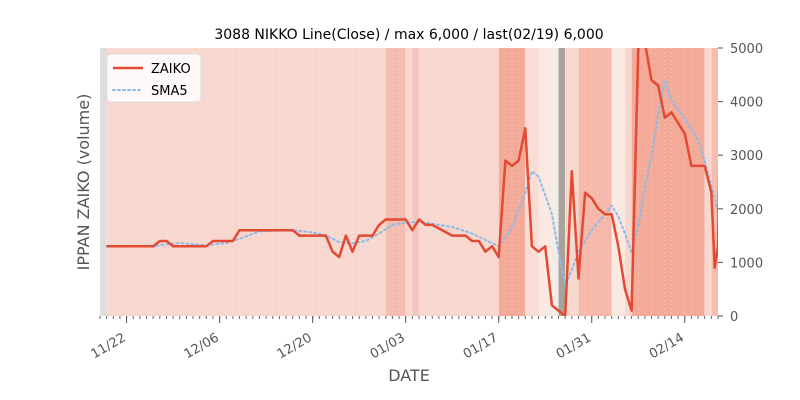 The image size is (800, 400). What do you see at coordinates (746, 49) in the screenshot?
I see `y-tick-label: 5000` at bounding box center [746, 49].